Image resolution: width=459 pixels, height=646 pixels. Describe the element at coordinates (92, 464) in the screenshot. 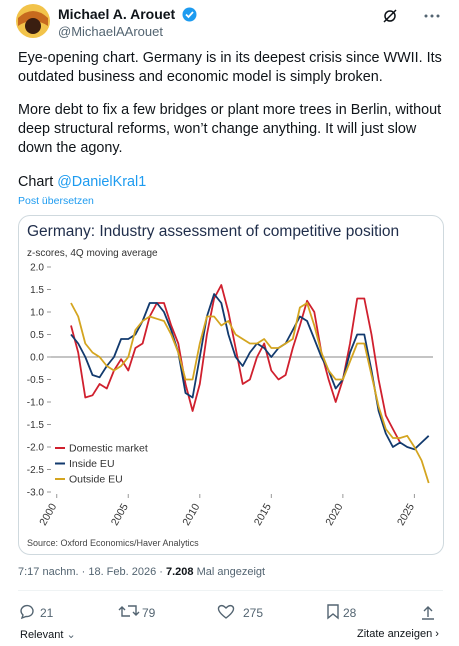

I see `legend-label: Inside EU` at that location.